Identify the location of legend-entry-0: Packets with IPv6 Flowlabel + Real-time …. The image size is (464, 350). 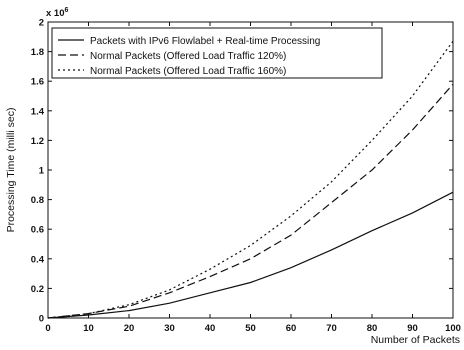
(205, 41).